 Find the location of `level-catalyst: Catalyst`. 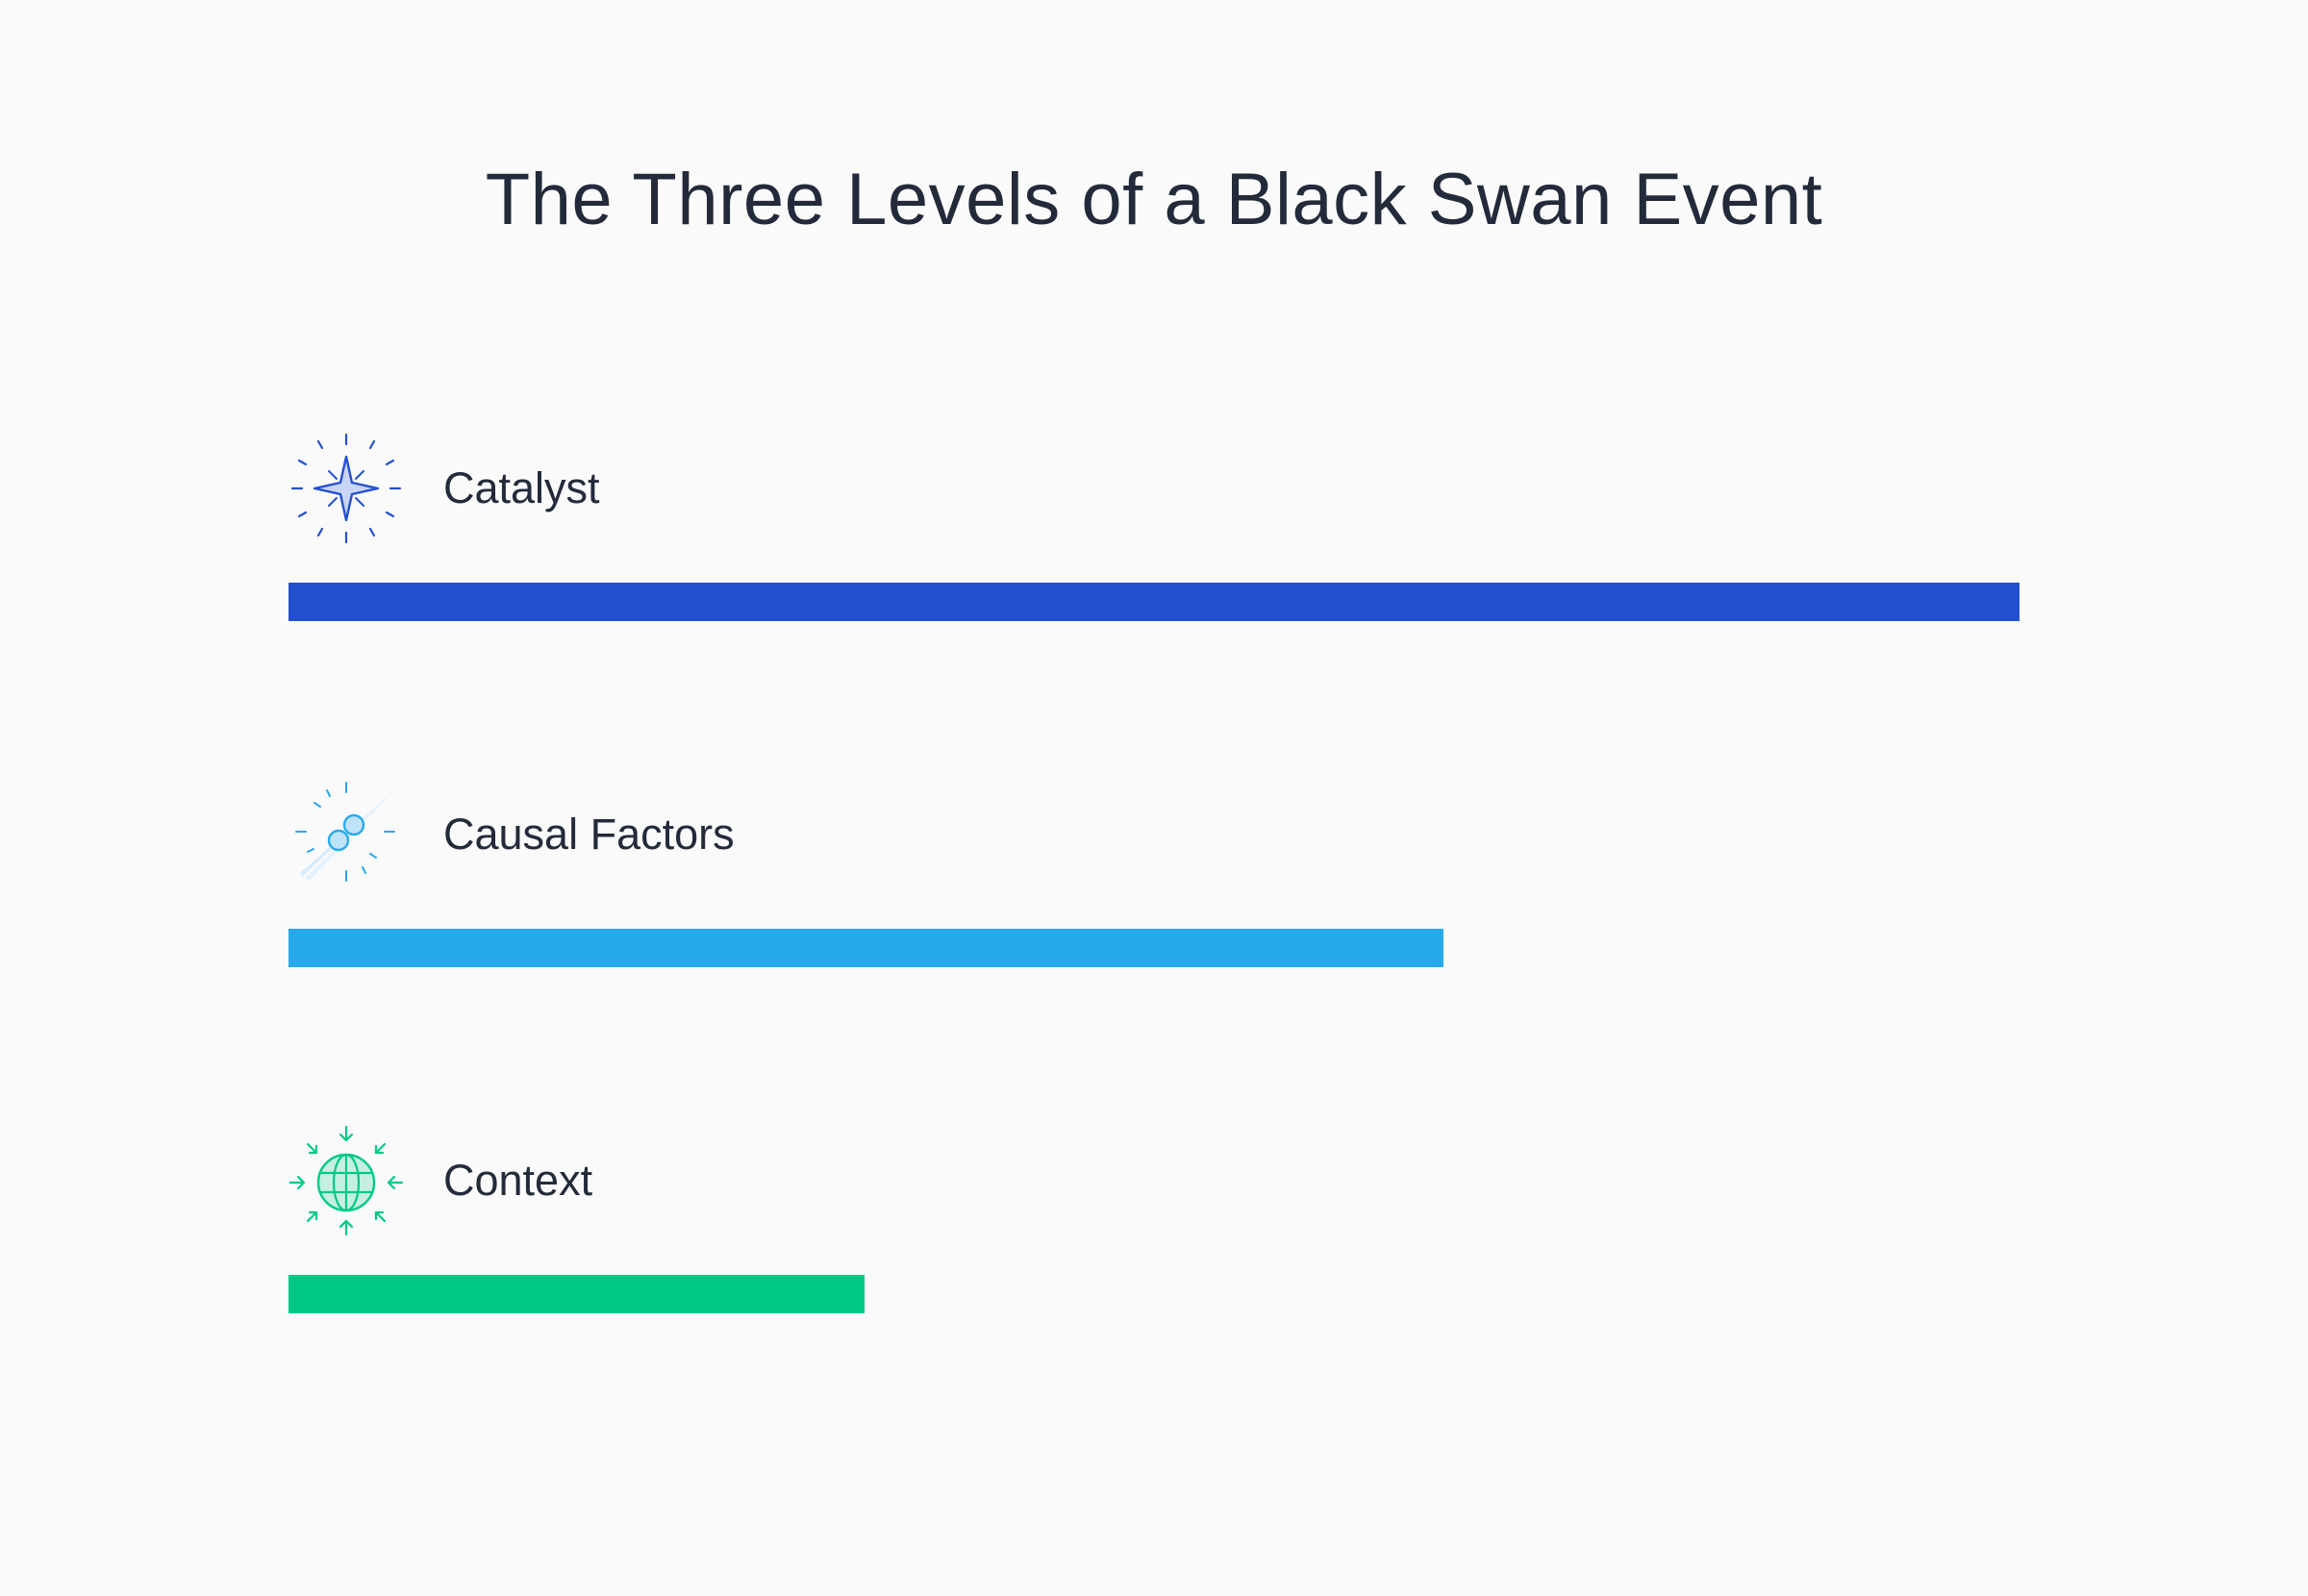

level-catalyst: Catalyst is located at coordinates (1202, 551).